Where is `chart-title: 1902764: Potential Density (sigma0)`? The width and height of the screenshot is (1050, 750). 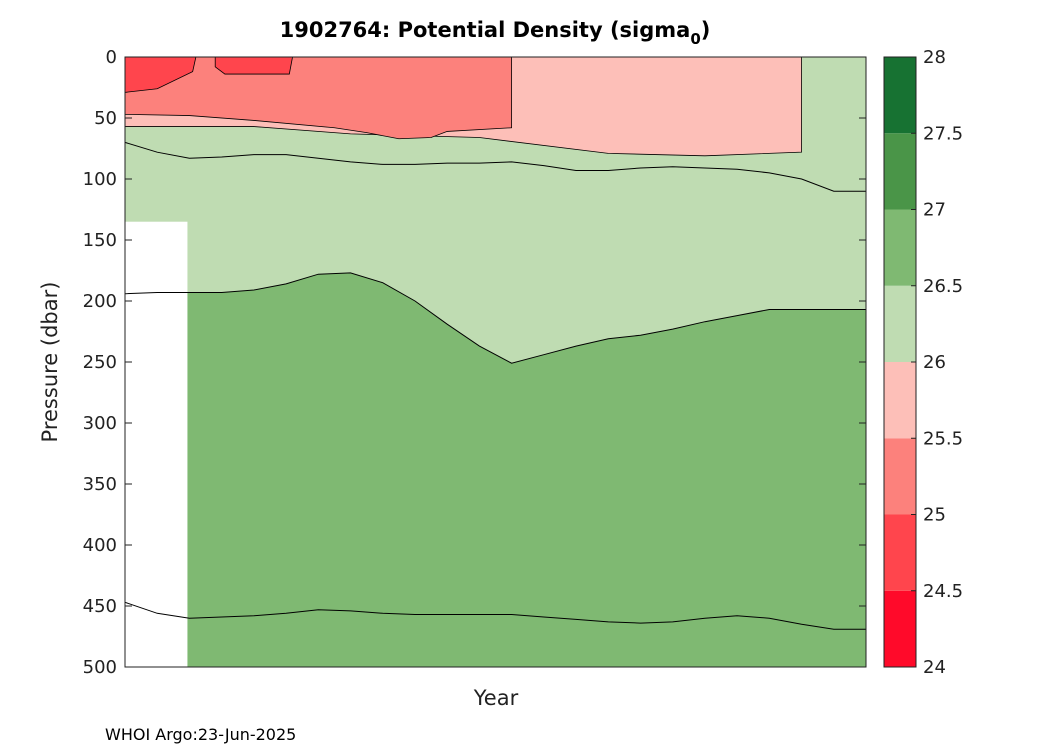
chart-title: 1902764: Potential Density (sigma0) is located at coordinates (495, 33).